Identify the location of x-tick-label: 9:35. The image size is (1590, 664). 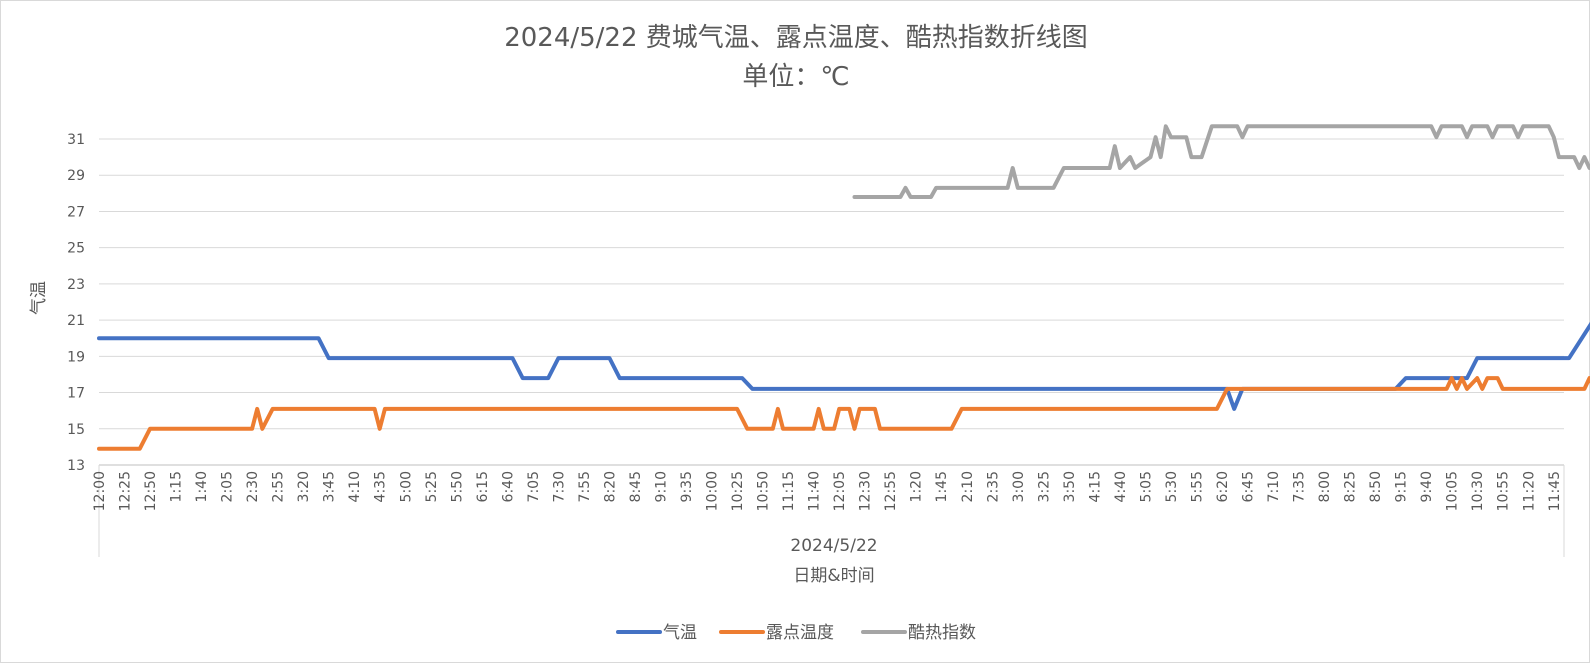
(687, 486).